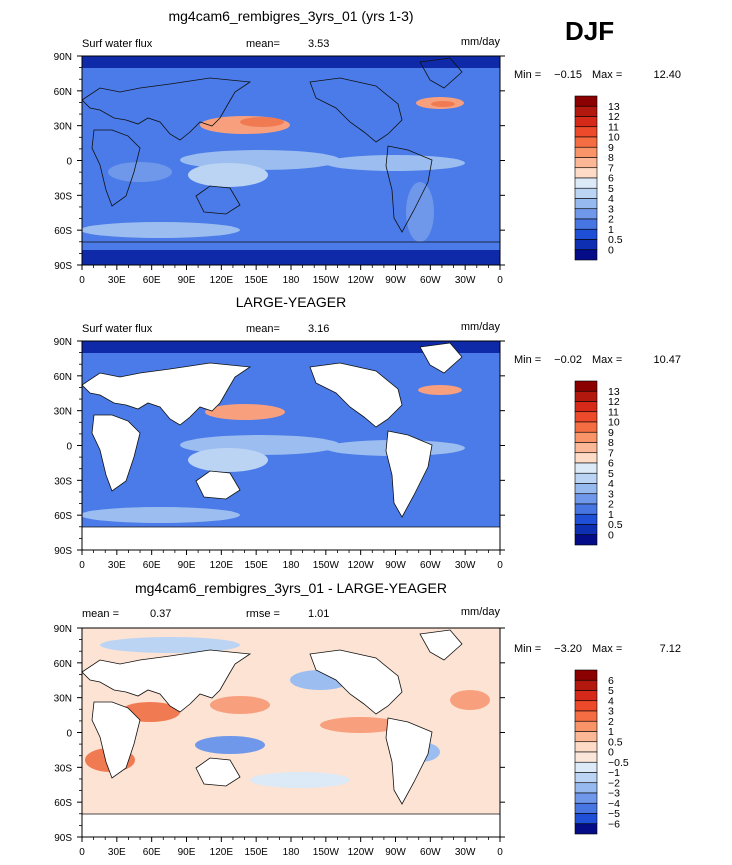 The height and width of the screenshot is (865, 732). I want to click on colorbar-label: 11, so click(613, 412).